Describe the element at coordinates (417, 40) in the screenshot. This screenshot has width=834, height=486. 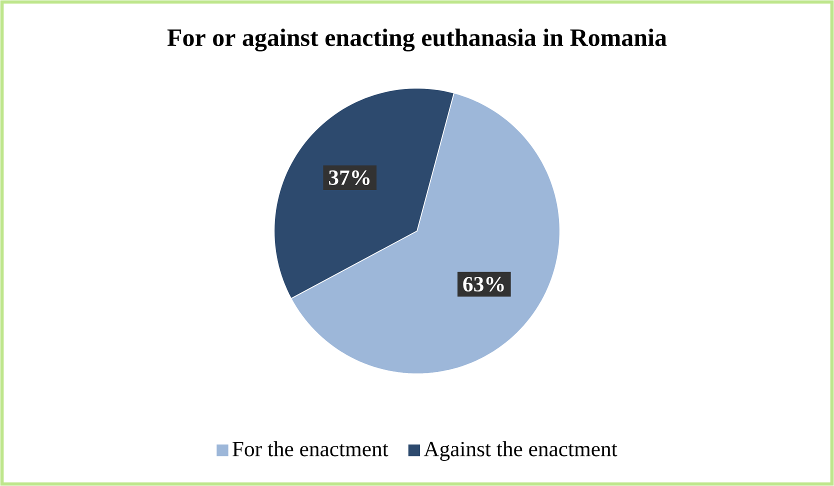
I see `chart-title: For or against enacting euthanasia in Romania` at that location.